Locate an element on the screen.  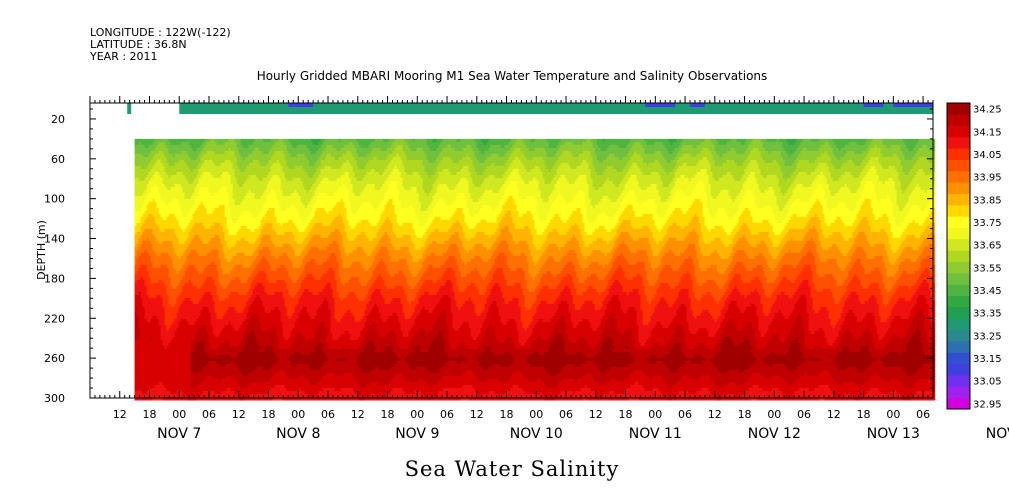
year-label: YEAR : 2011 is located at coordinates (123, 56).